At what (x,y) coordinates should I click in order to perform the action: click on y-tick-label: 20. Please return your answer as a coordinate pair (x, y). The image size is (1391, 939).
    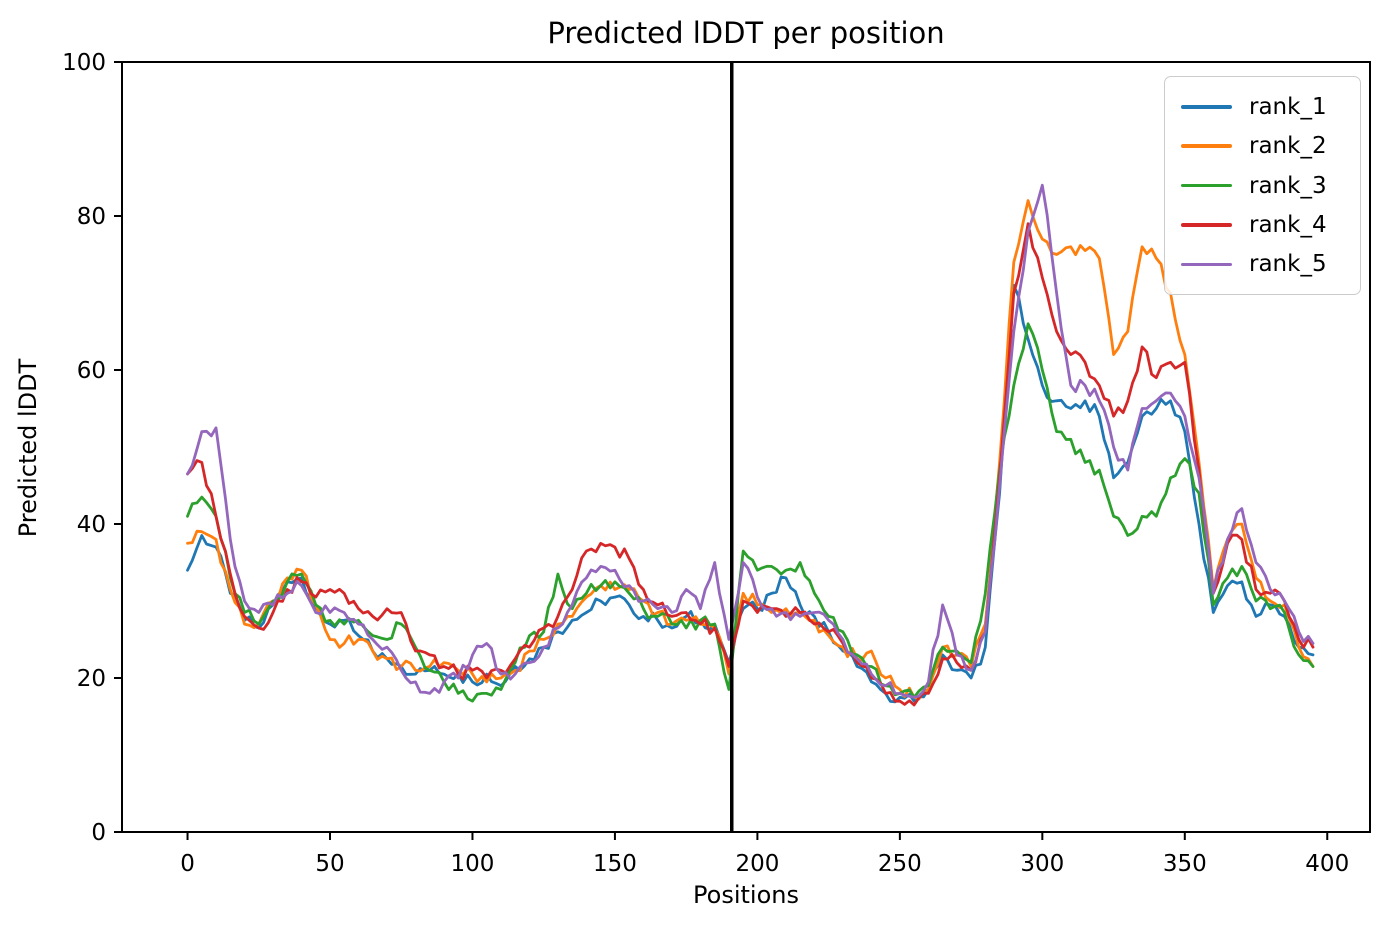
    Looking at the image, I should click on (91, 679).